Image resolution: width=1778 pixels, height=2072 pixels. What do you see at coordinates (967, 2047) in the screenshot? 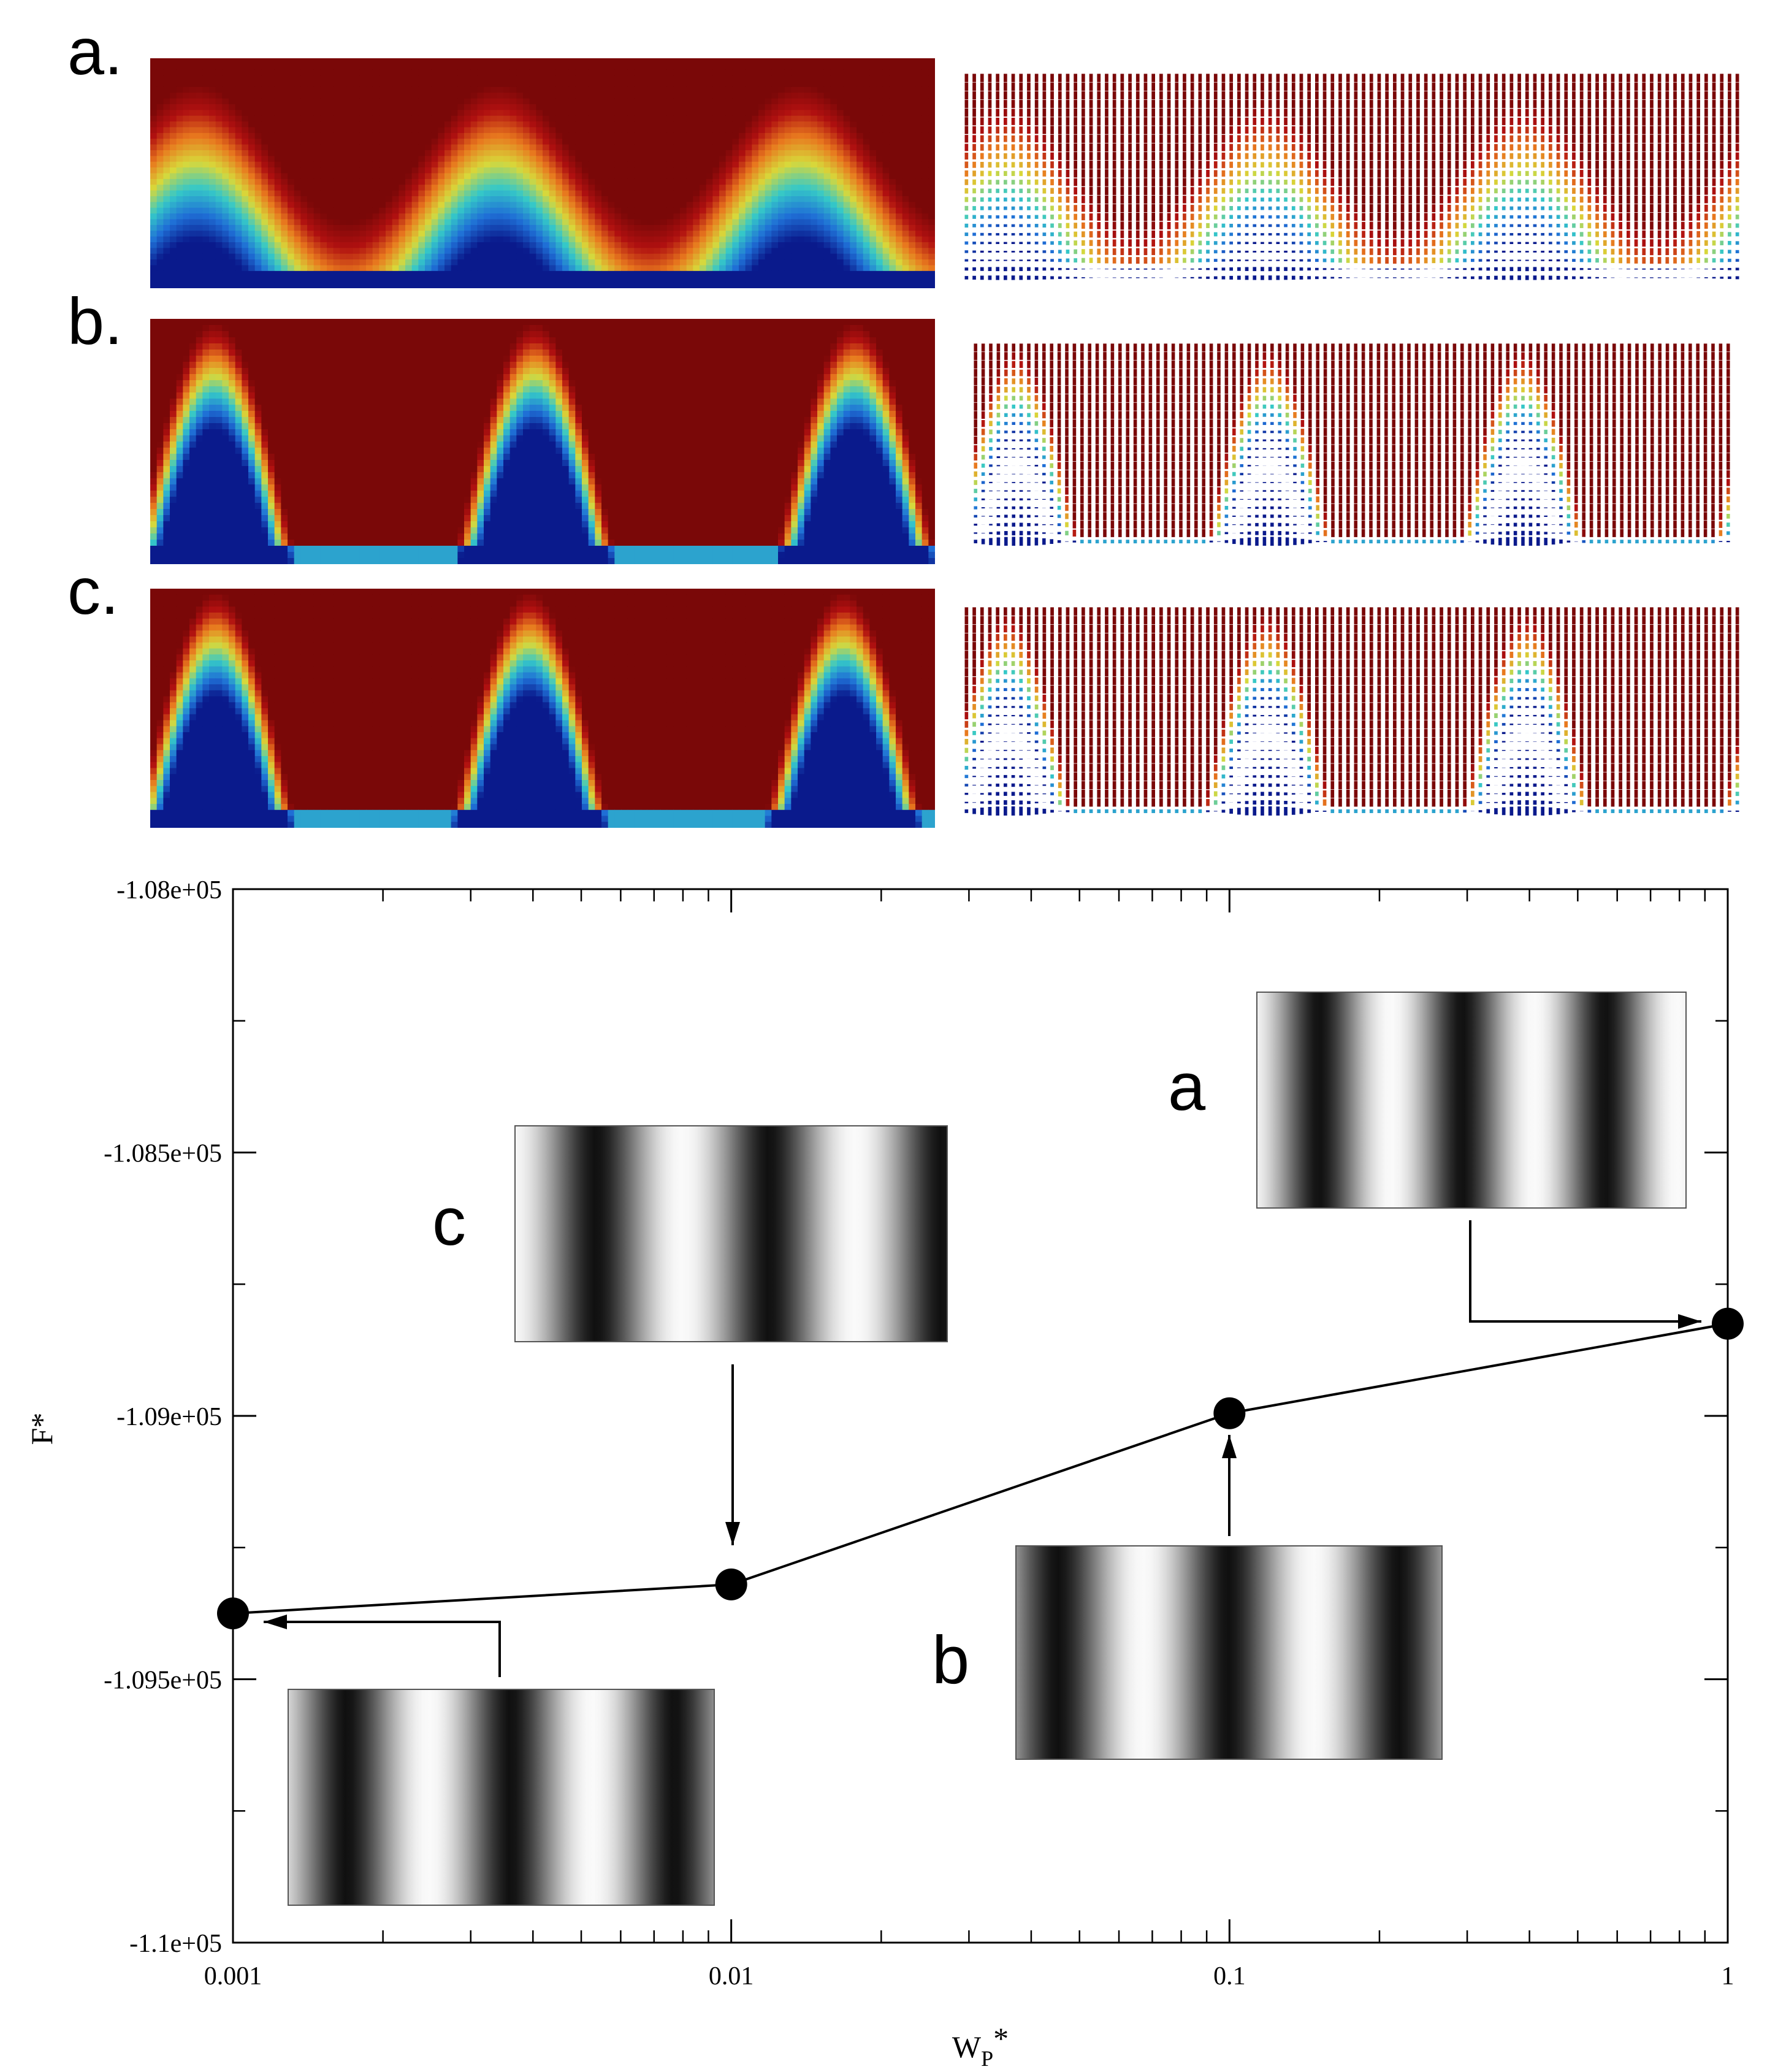
I see `x-axis-title-main: W` at bounding box center [967, 2047].